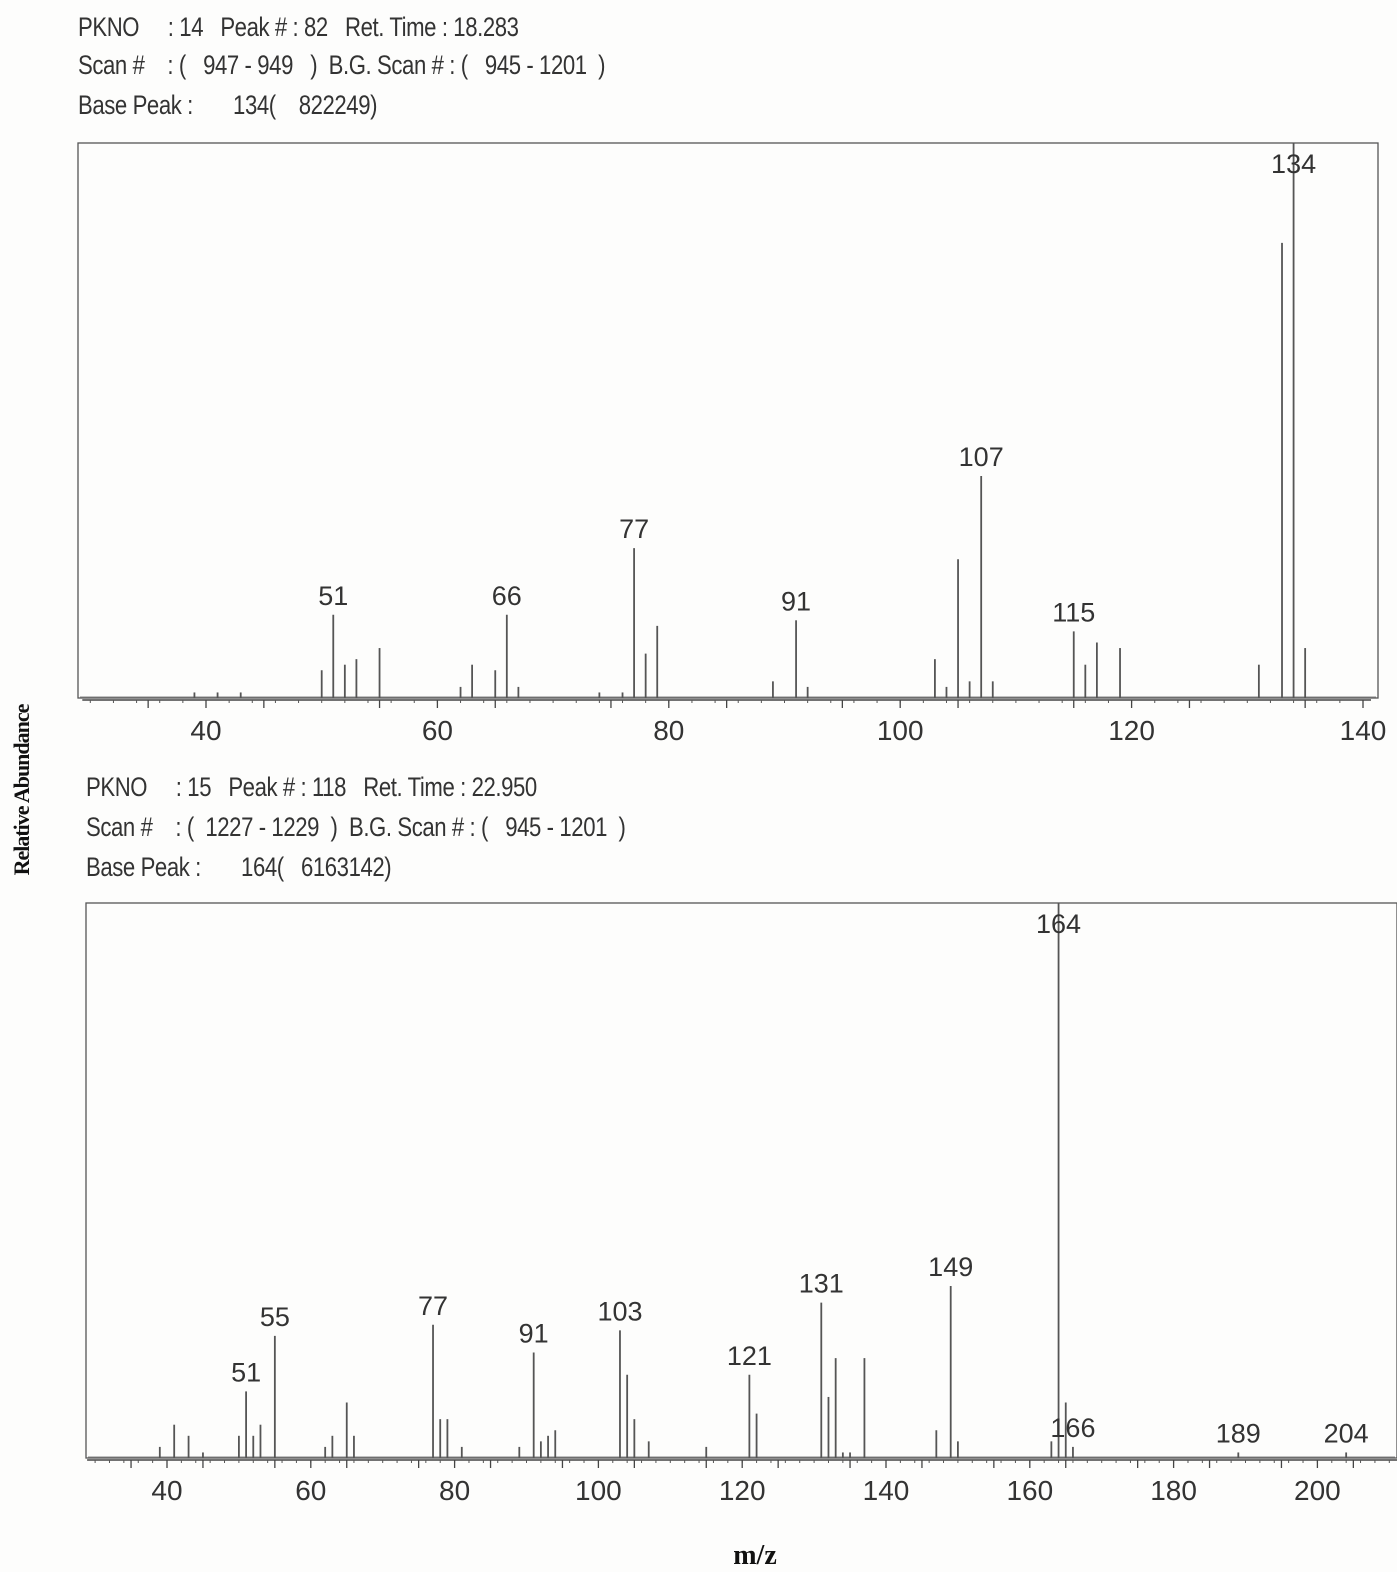 Image resolution: width=1397 pixels, height=1572 pixels. What do you see at coordinates (239, 867) in the screenshot?
I see `spectrum-2-header-line3: Base Peak : 164( 6163142)` at bounding box center [239, 867].